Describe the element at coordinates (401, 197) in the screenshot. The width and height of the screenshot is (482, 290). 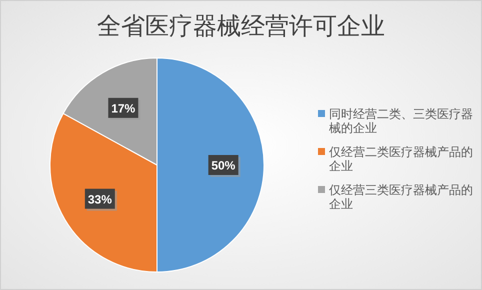
I see `legend-label: 仅经营三类医疗器械产品的企业` at that location.